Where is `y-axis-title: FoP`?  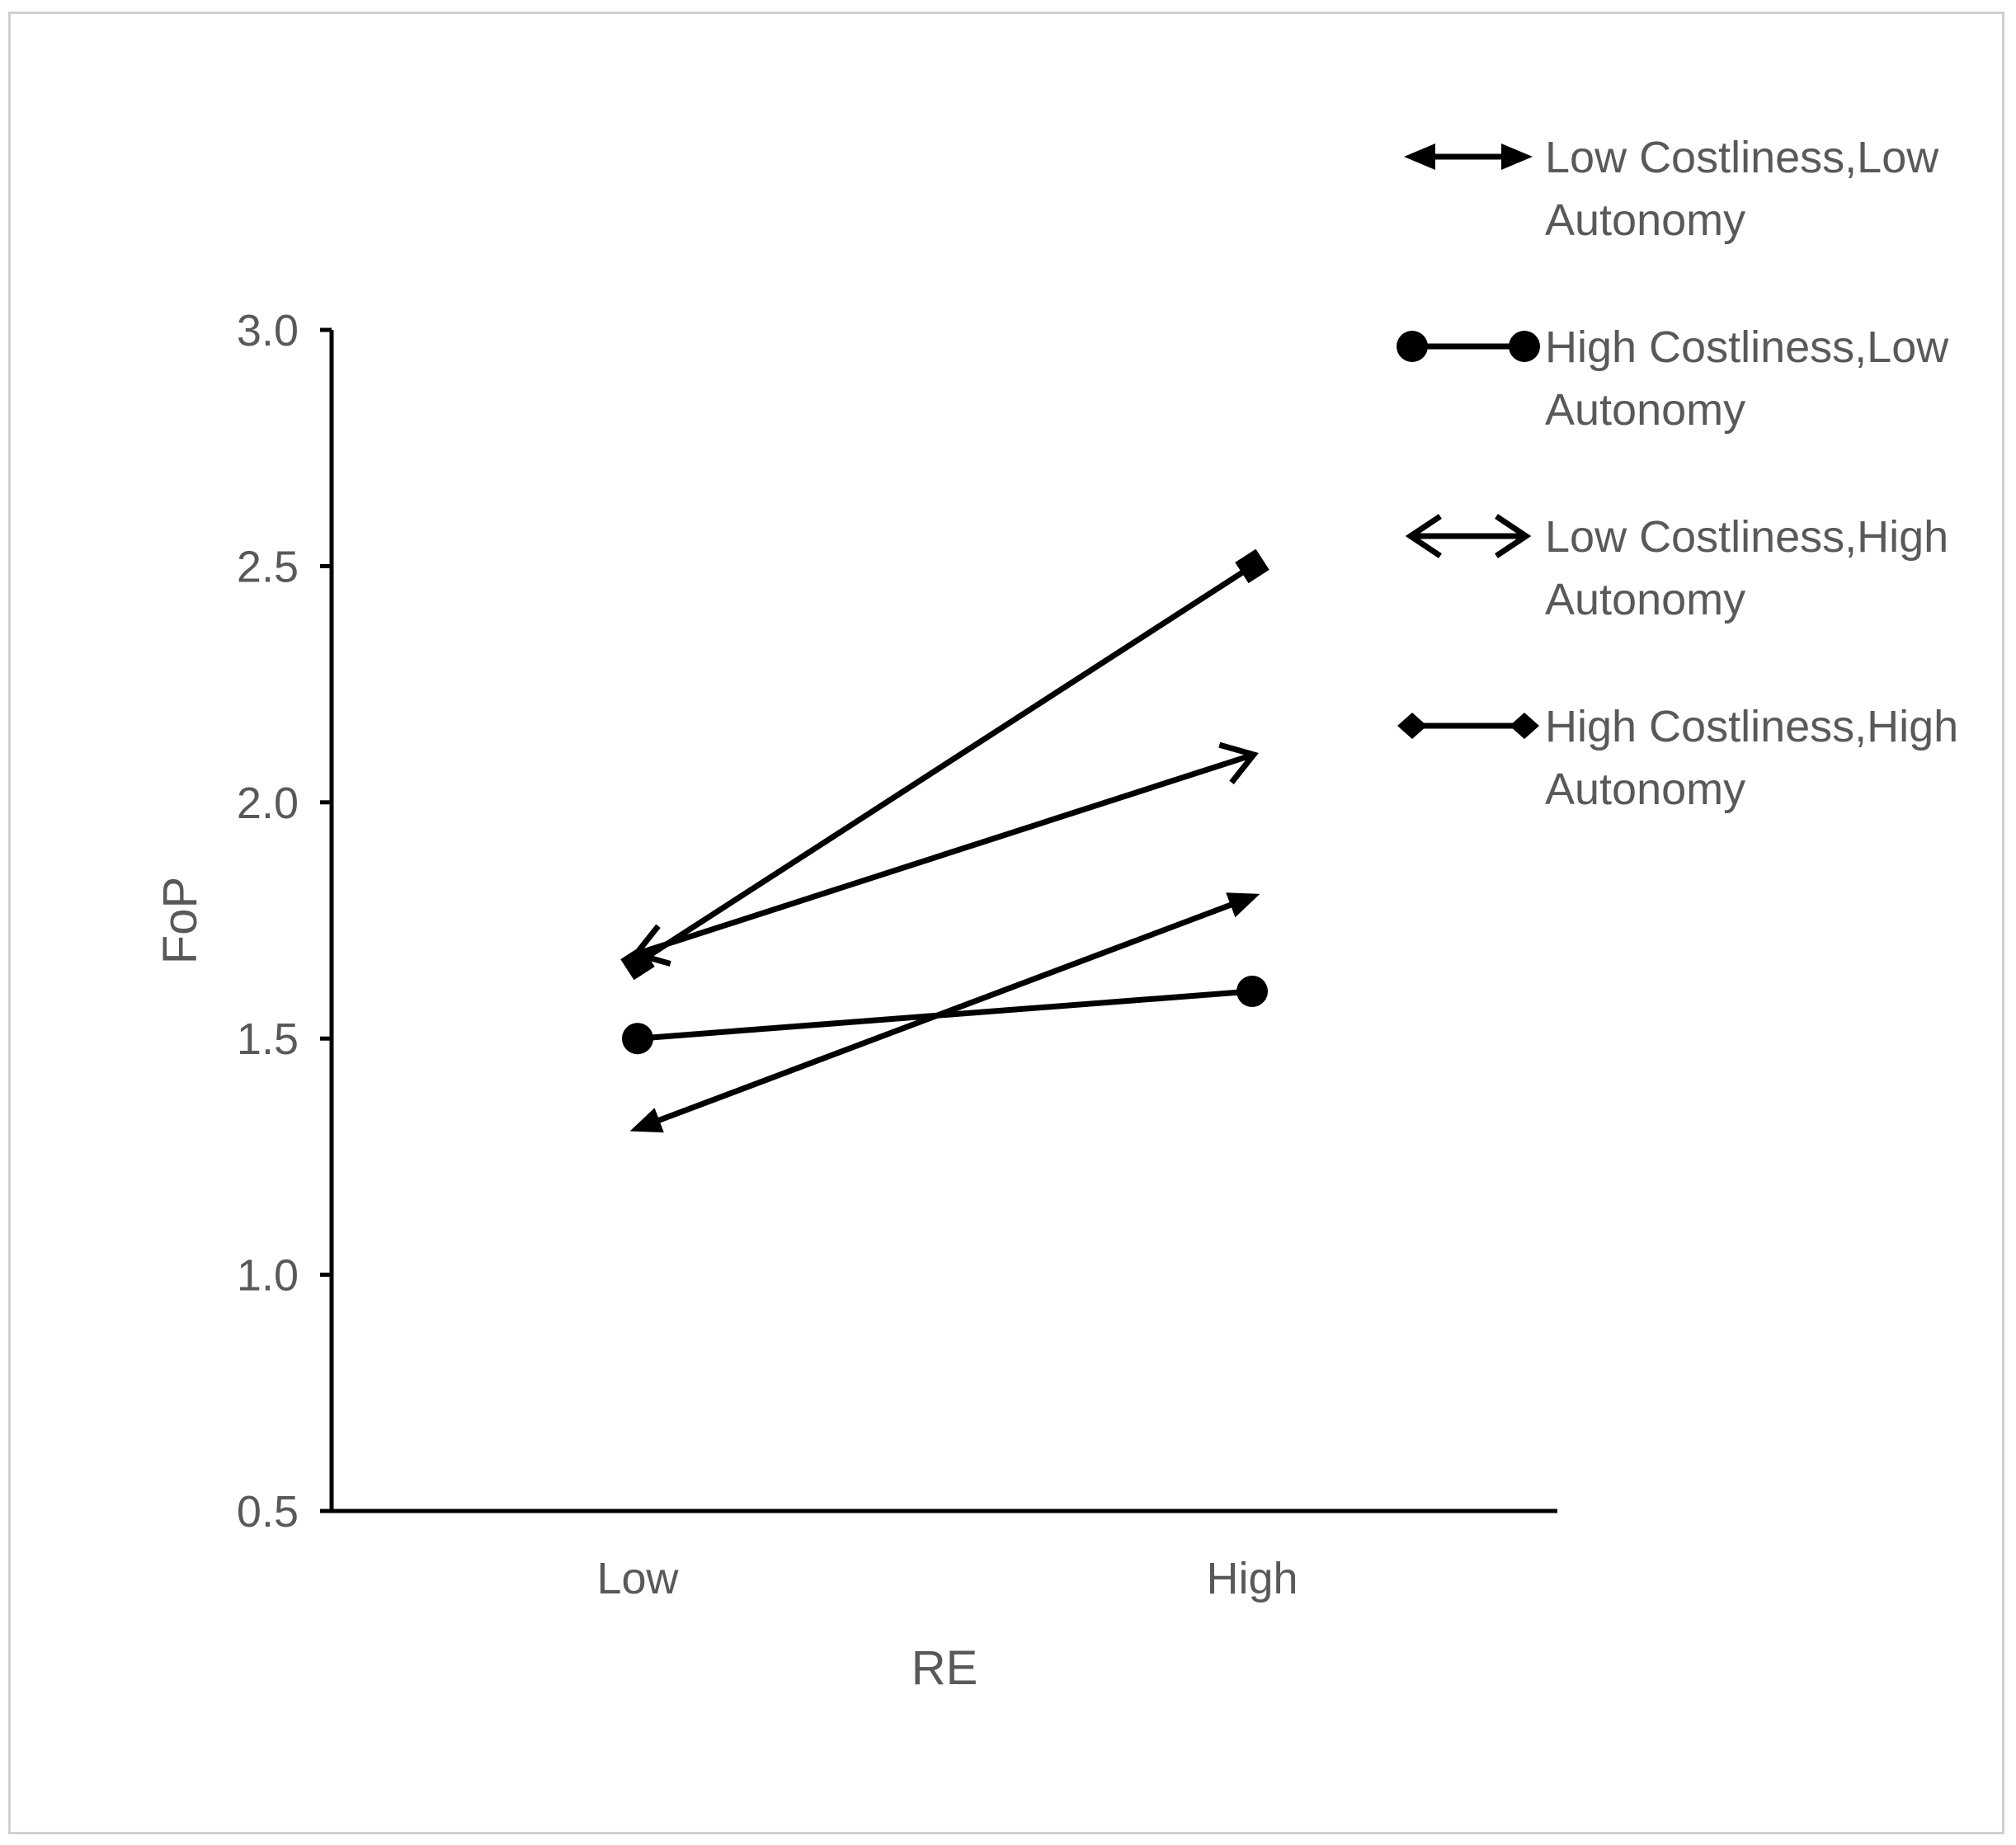 y-axis-title: FoP is located at coordinates (180, 921).